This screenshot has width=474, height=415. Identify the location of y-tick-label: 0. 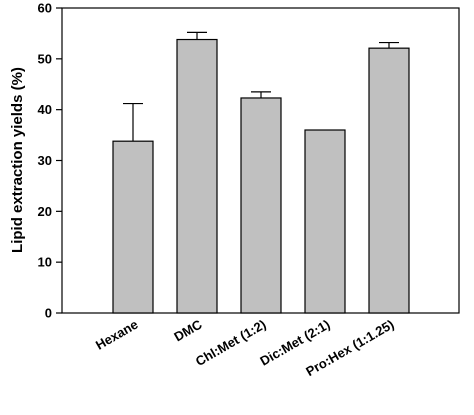
(48, 313).